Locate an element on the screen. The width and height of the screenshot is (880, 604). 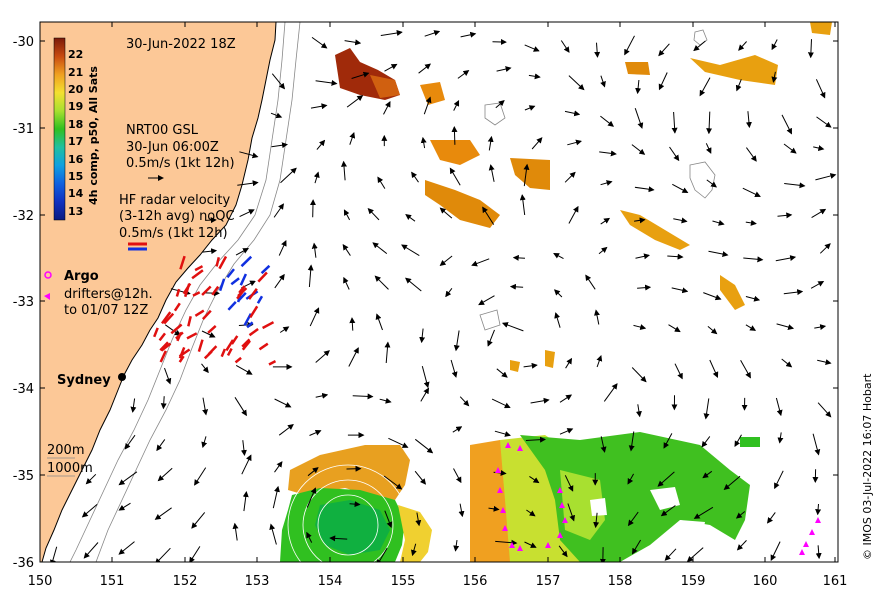
lon-label: 150 is located at coordinates (40, 581).